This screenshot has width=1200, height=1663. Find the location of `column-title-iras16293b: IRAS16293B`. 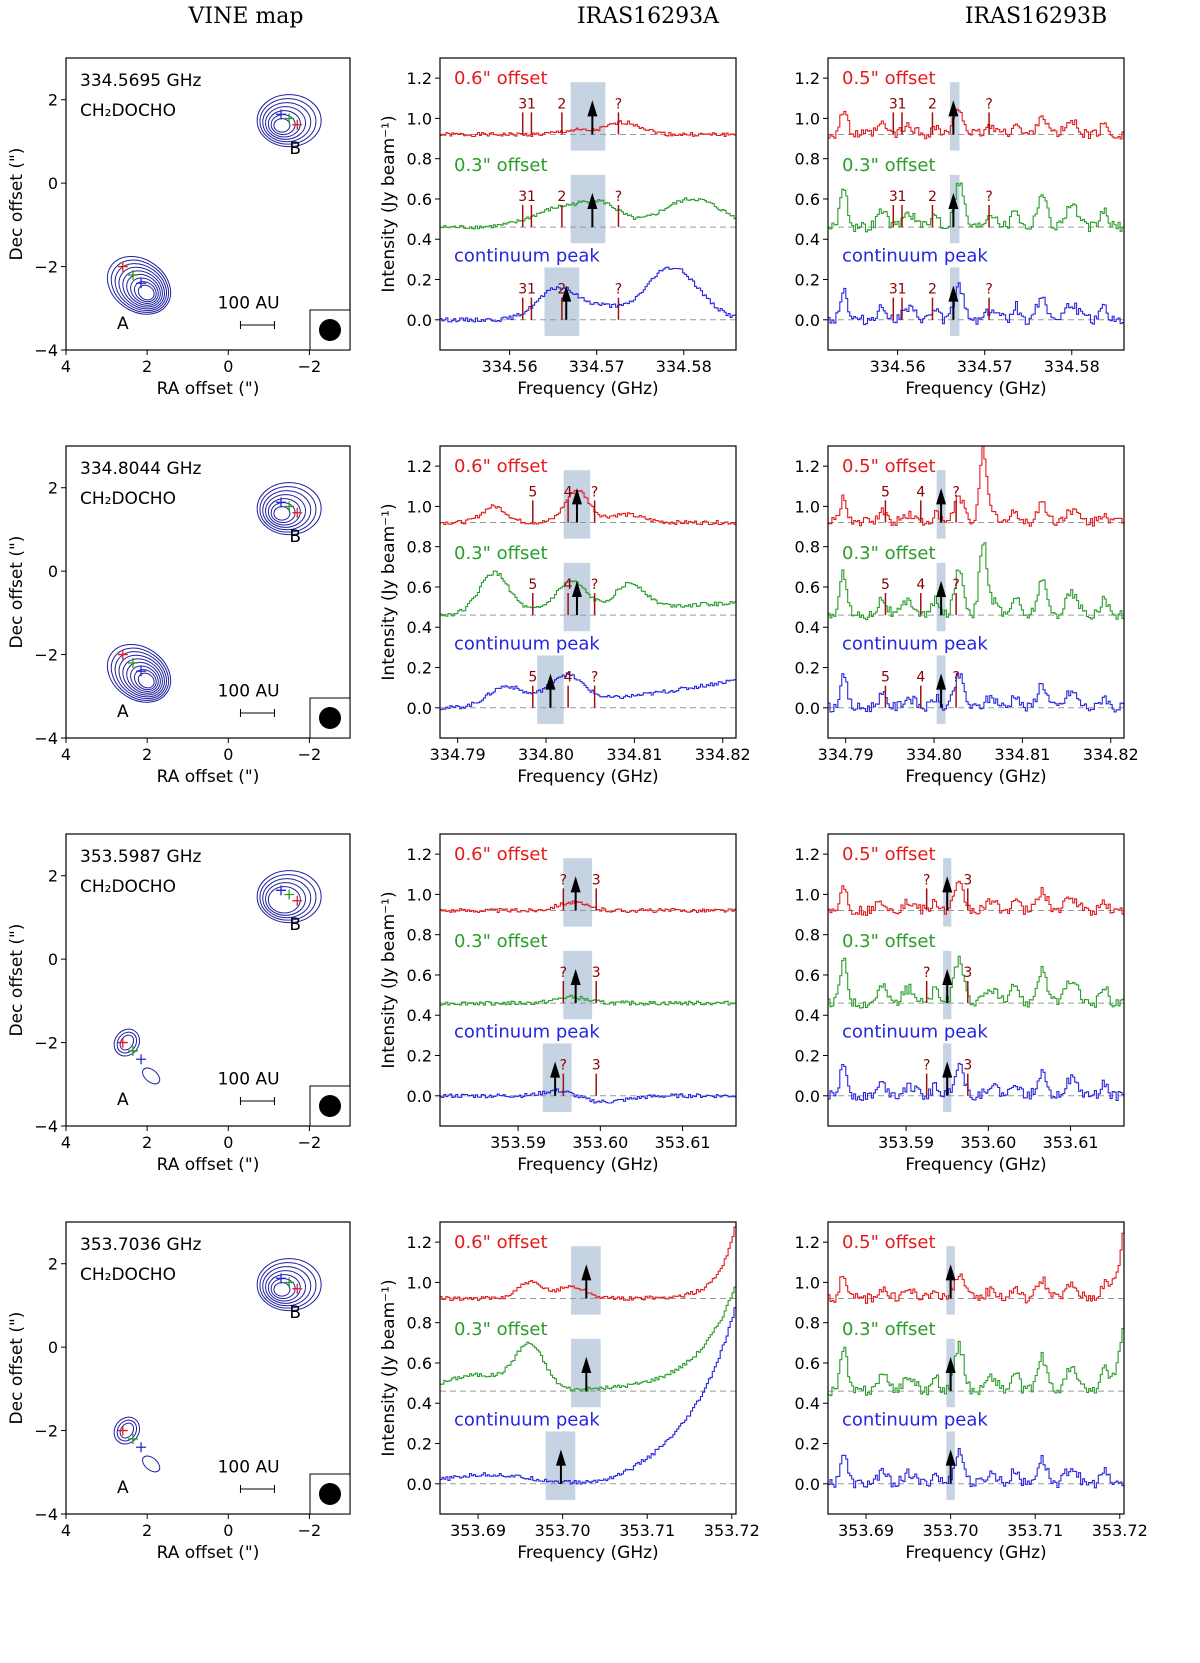

column-title-iras16293b: IRAS16293B is located at coordinates (1036, 16).